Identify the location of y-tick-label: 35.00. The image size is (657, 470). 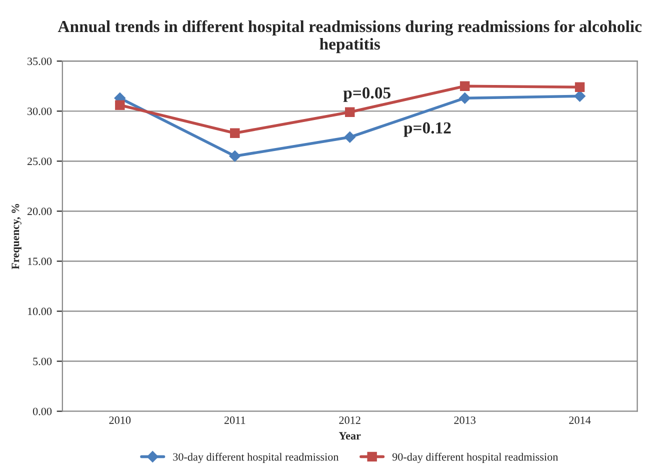
(40, 62).